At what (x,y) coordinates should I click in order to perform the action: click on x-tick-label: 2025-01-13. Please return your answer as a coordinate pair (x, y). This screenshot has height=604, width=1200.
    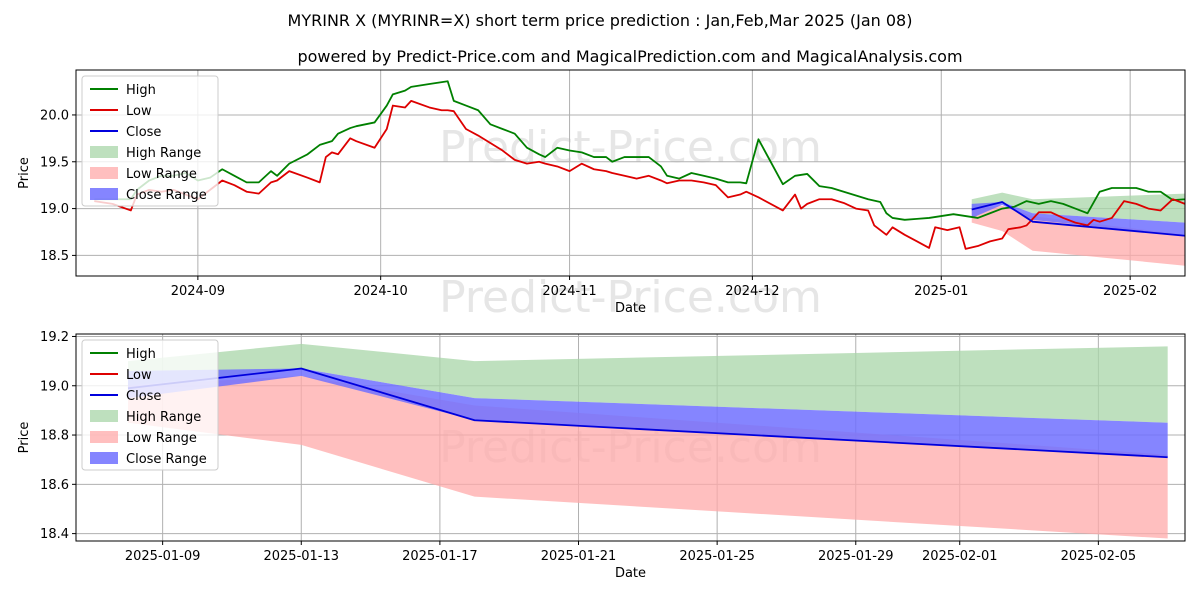
    Looking at the image, I should click on (301, 556).